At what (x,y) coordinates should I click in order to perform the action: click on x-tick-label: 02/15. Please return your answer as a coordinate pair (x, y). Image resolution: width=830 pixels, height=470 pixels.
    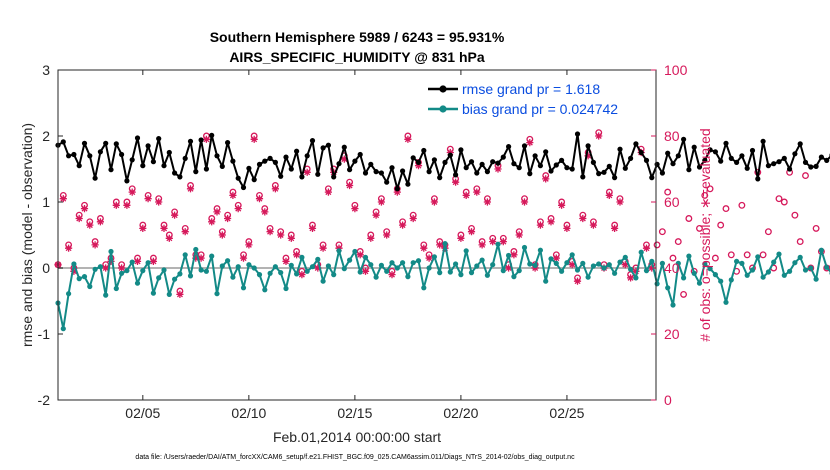
    Looking at the image, I should click on (354, 413).